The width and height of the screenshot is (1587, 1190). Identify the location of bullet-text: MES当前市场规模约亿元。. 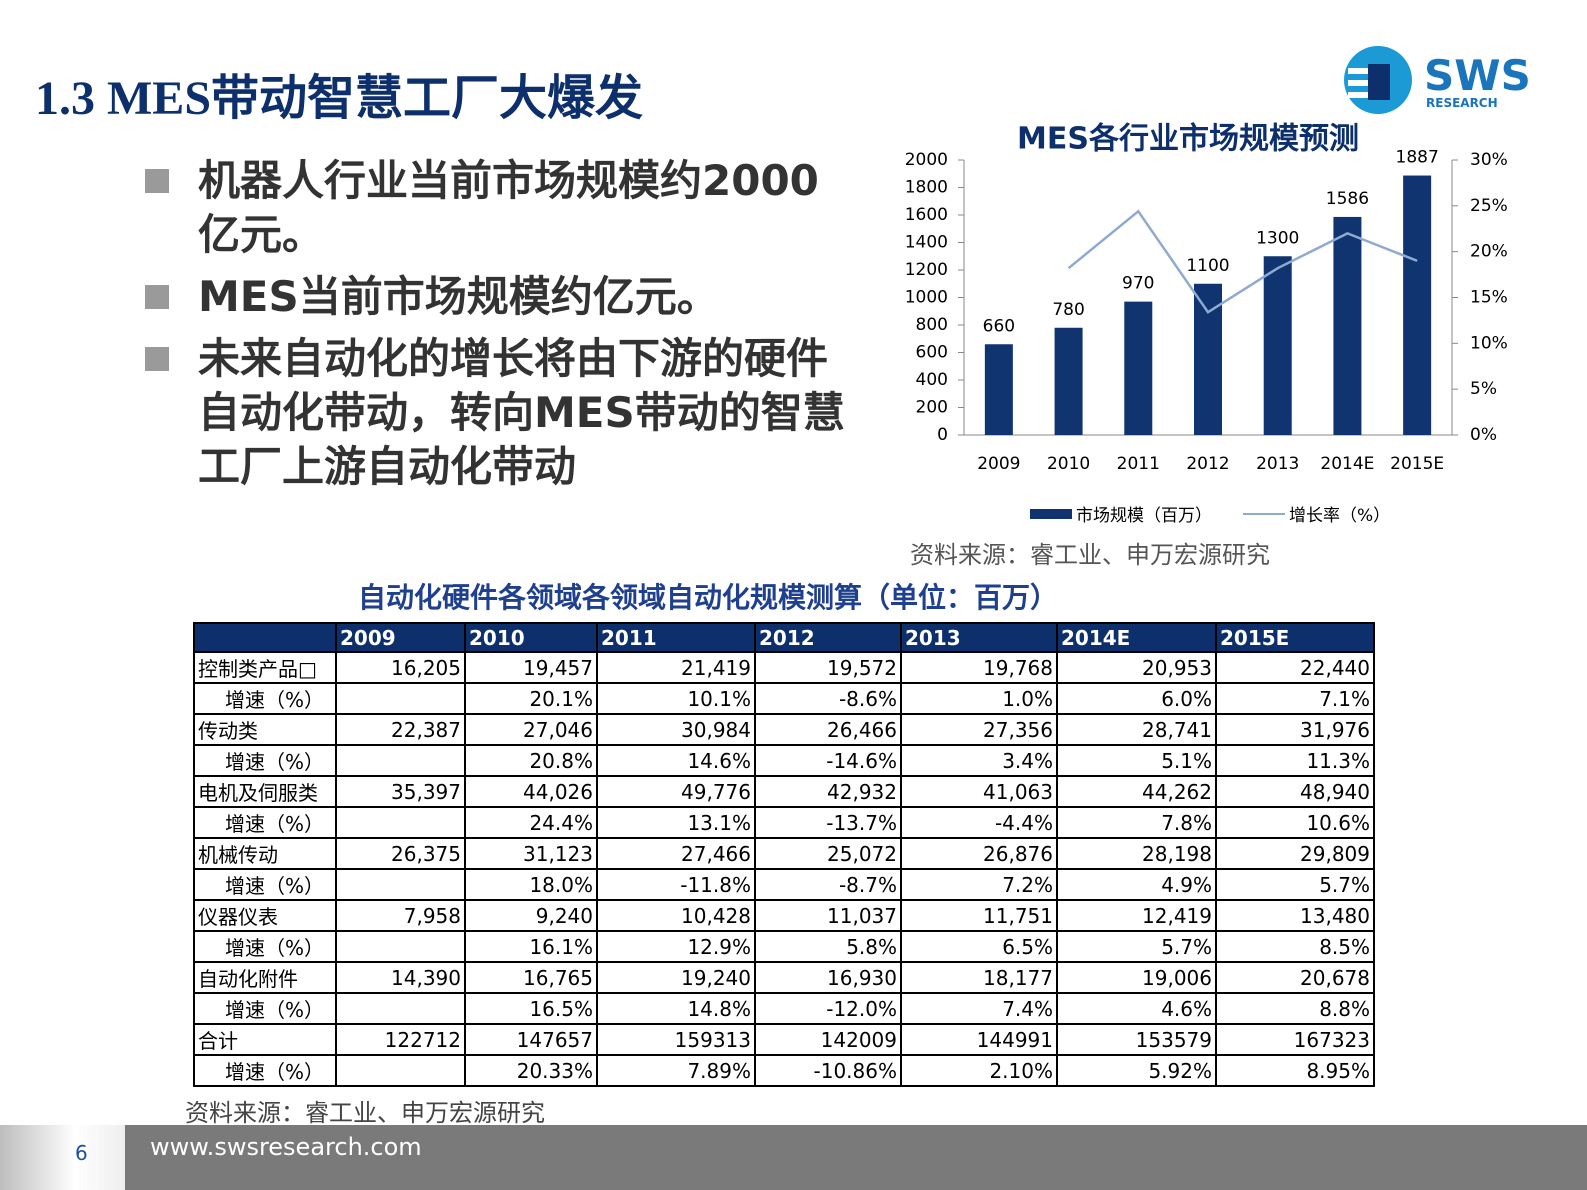
(458, 296).